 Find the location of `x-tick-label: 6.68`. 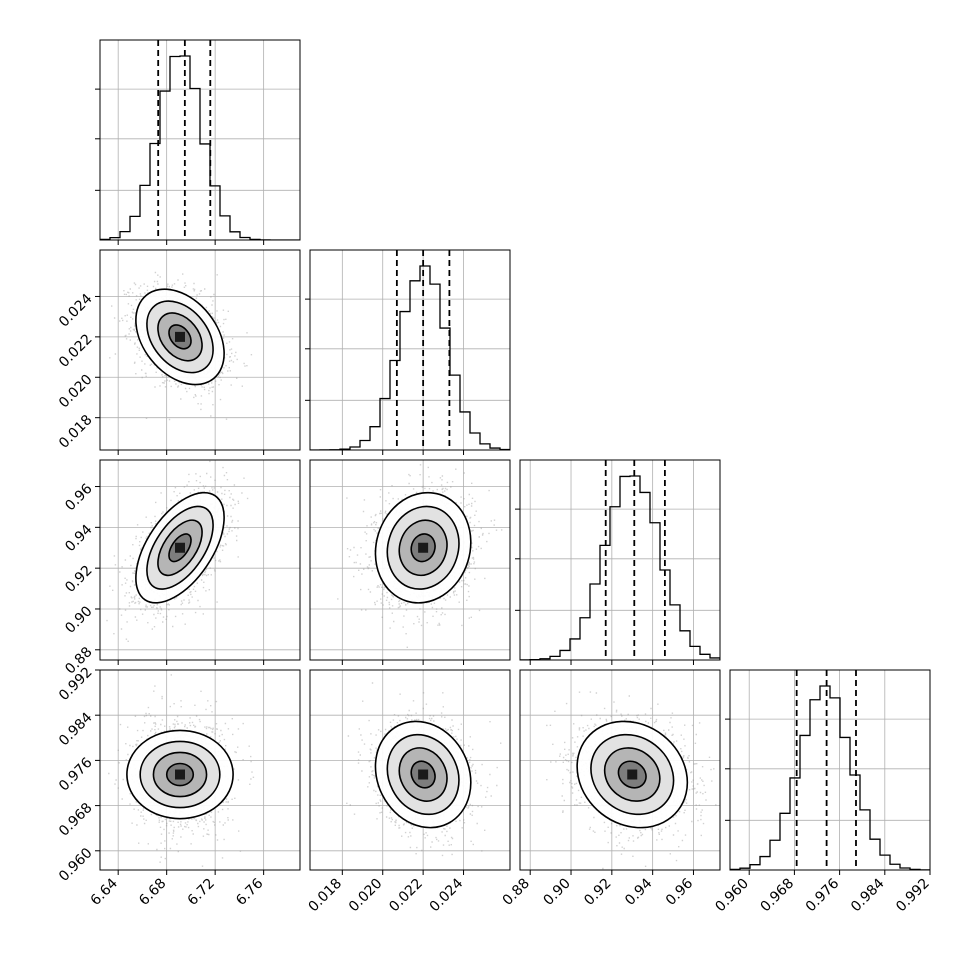

x-tick-label: 6.68 is located at coordinates (152, 892).